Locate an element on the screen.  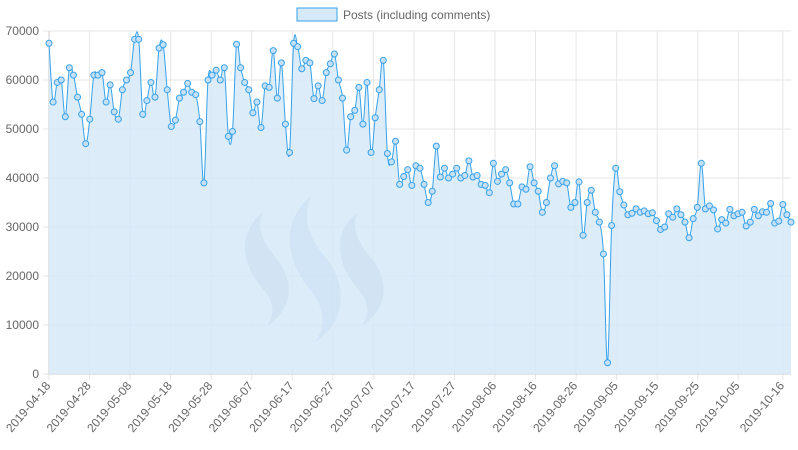
legend-label: Posts (including comments) is located at coordinates (416, 15).